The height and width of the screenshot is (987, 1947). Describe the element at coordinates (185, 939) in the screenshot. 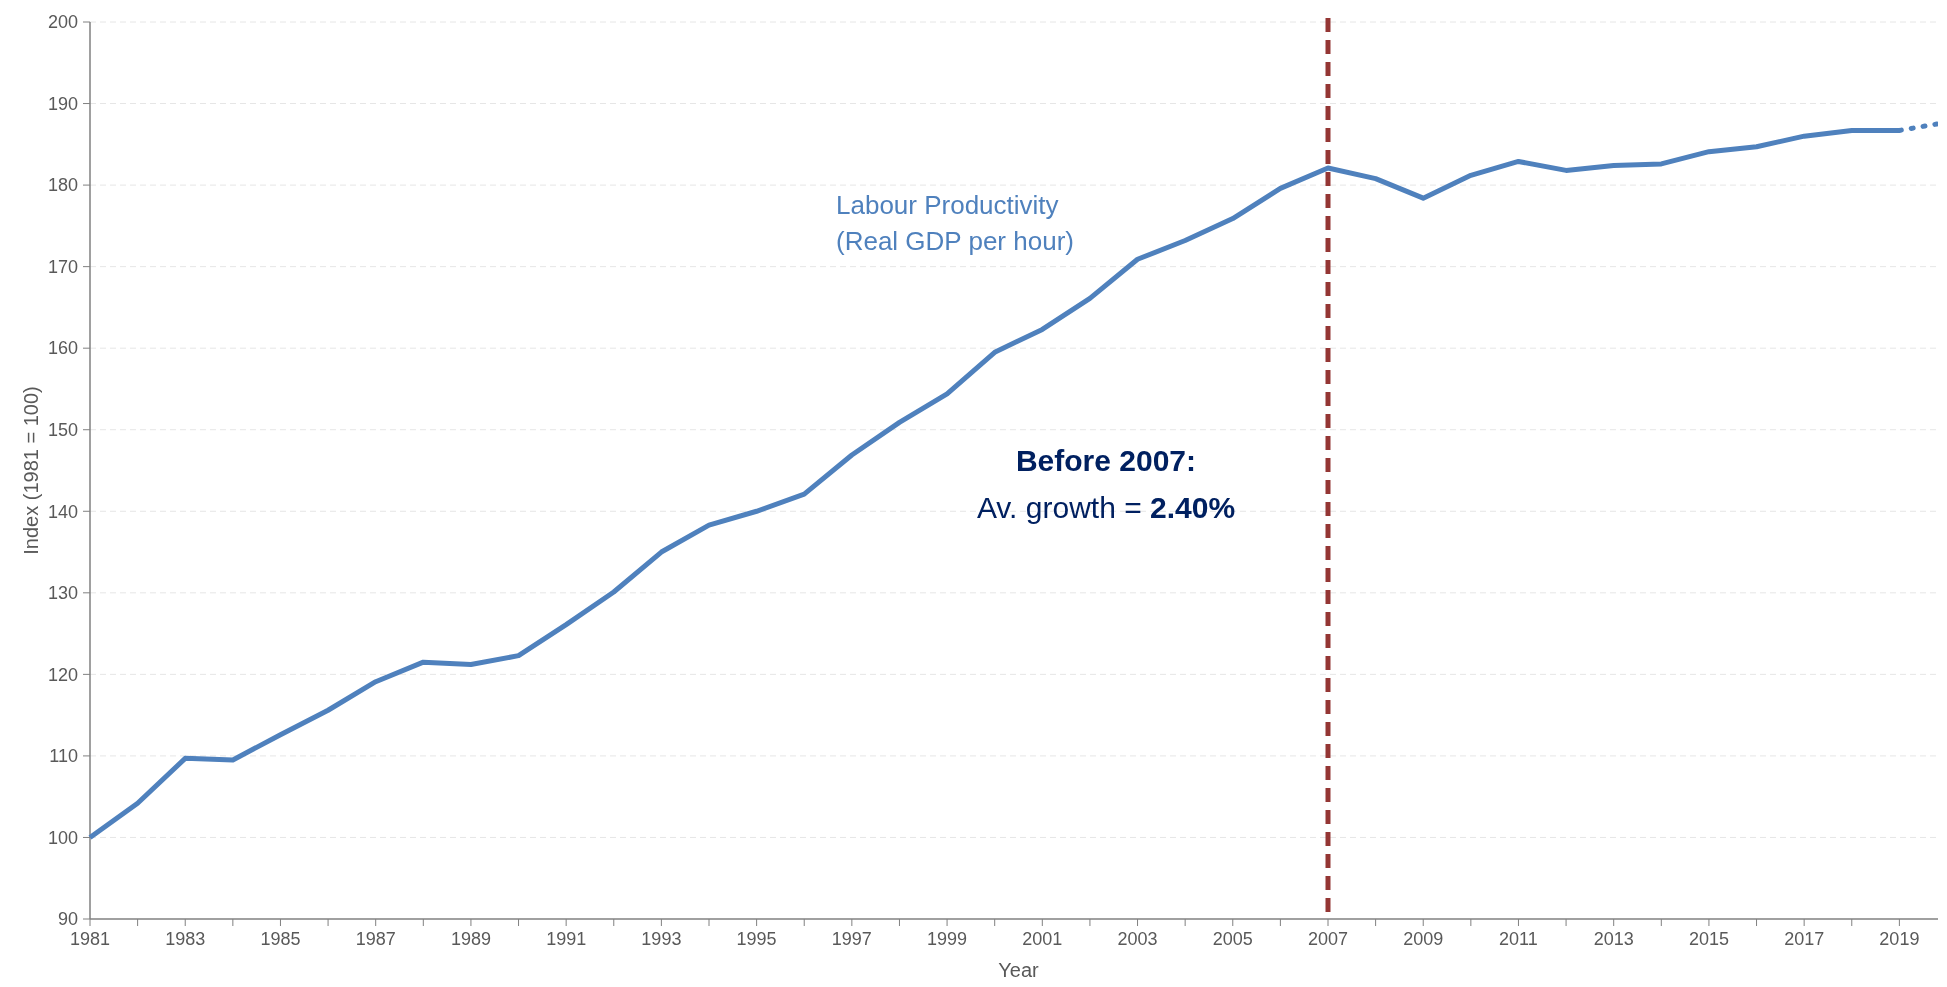

I see `x-tick-label: 1983` at that location.